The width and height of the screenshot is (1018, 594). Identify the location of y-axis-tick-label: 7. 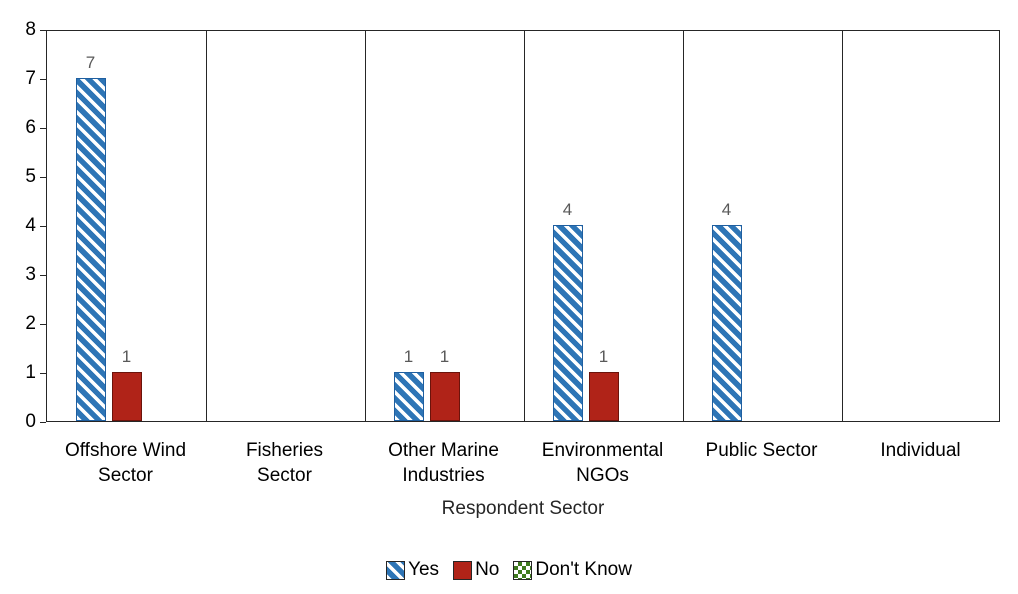
(30, 78).